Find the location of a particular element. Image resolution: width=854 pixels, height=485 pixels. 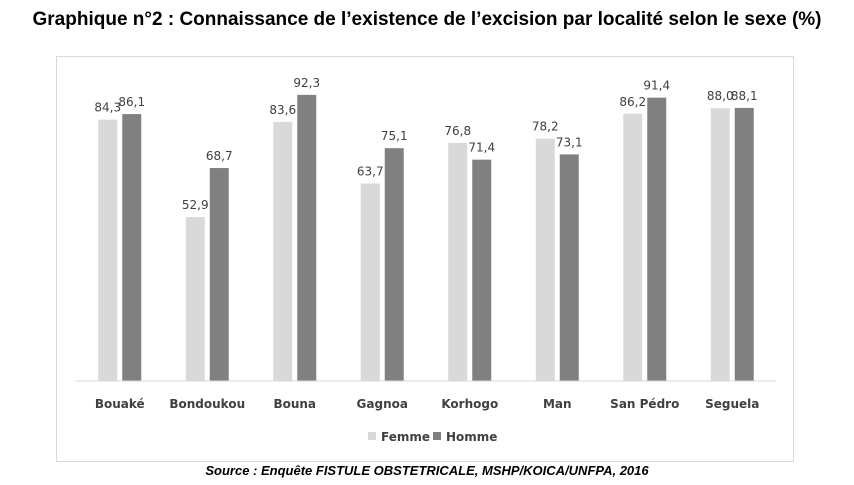

data-label-homme-1: 86,1 is located at coordinates (131, 102).